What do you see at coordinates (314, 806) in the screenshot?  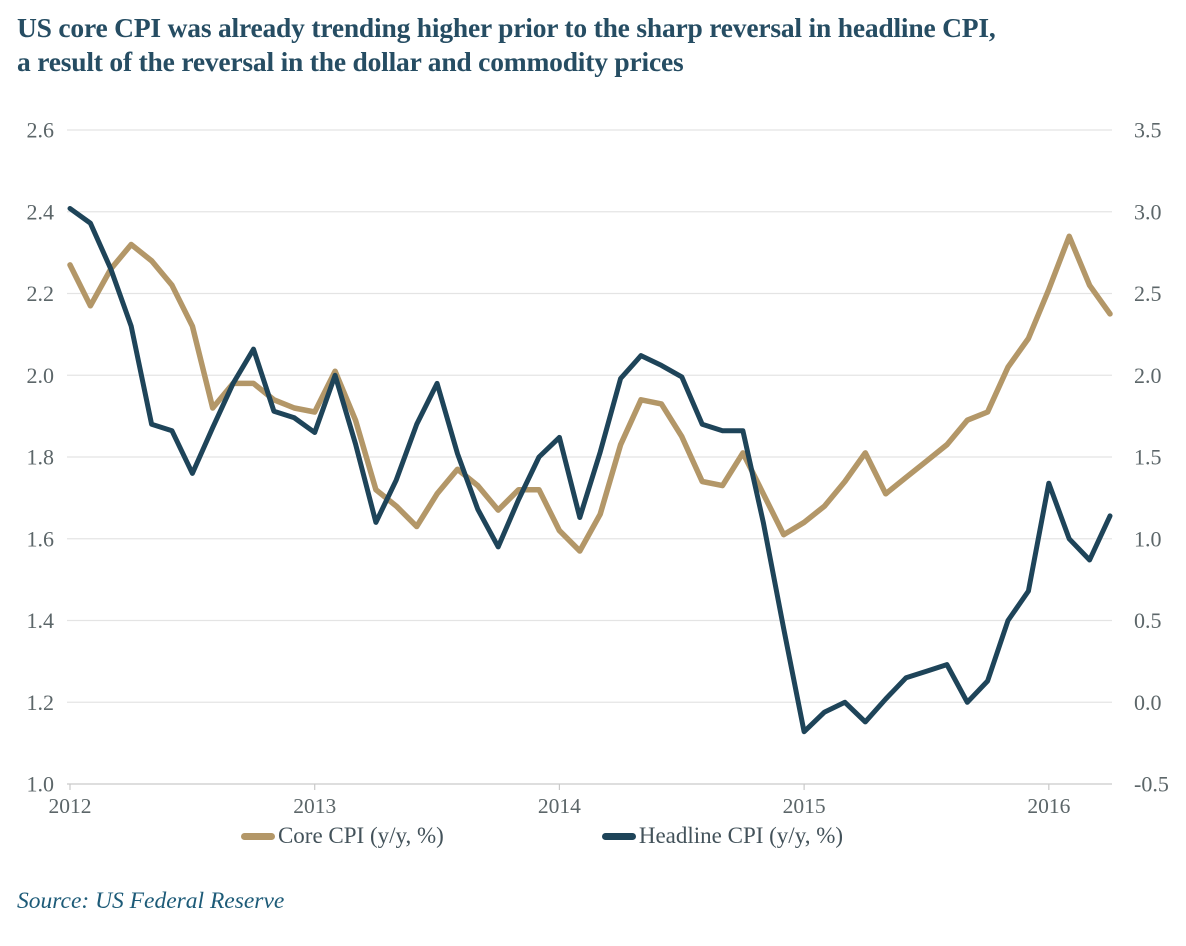 I see `x-axis-tick-label: 2013` at bounding box center [314, 806].